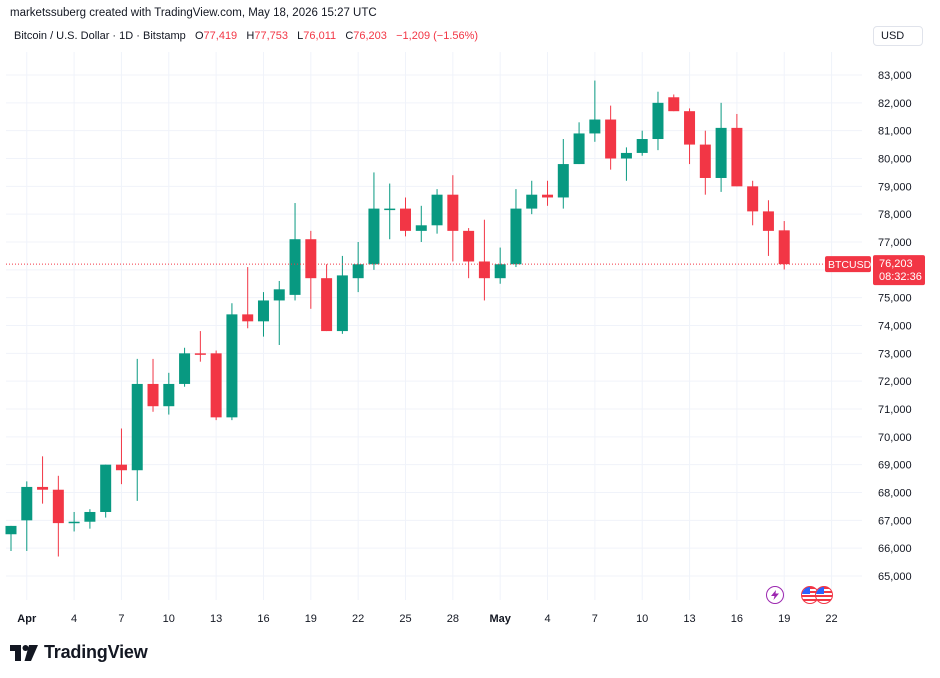  I want to click on y-tick-label: 68,000, so click(895, 494).